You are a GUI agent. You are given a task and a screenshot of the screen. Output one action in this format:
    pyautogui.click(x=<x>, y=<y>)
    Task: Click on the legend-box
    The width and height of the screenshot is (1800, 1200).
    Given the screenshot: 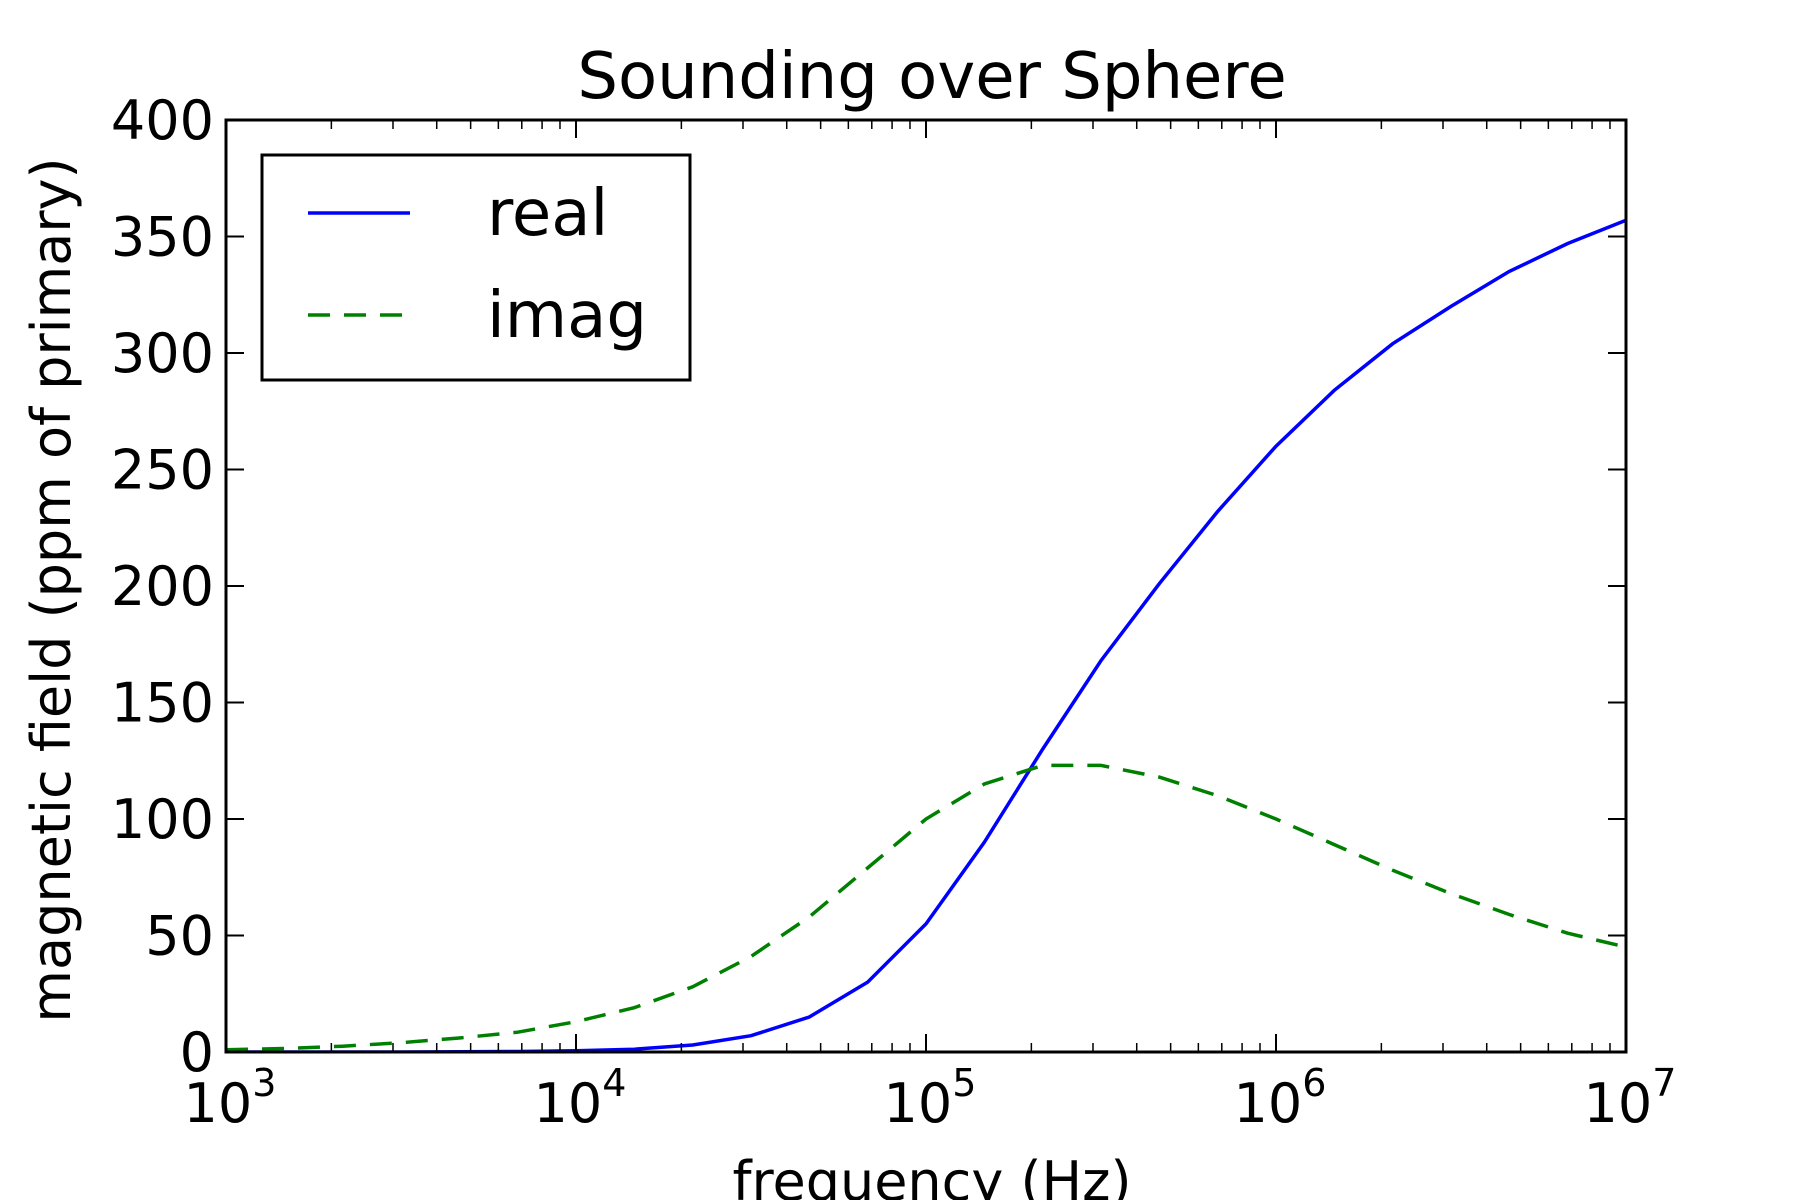 What is the action you would take?
    pyautogui.click(x=476, y=267)
    